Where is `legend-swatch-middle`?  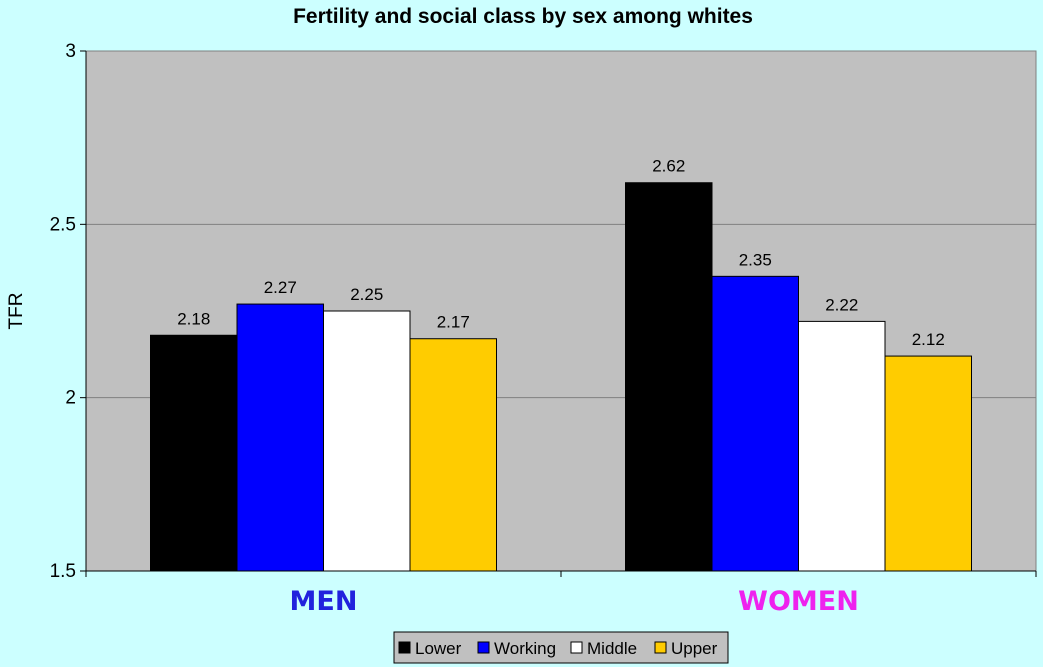 legend-swatch-middle is located at coordinates (576, 647).